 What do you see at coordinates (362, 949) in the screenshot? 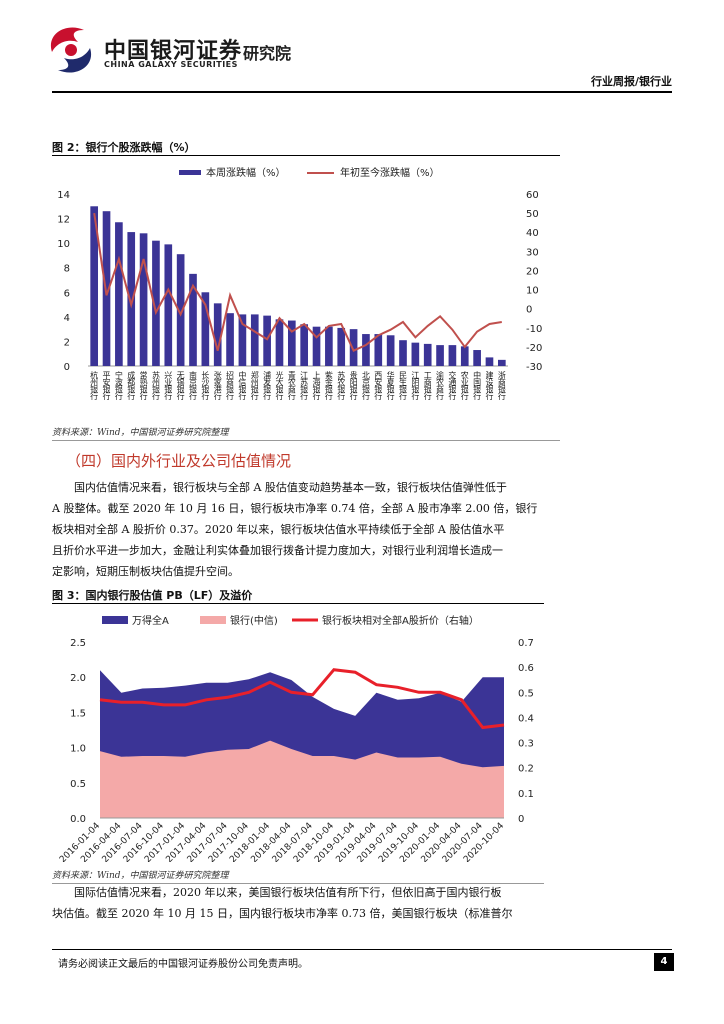
I see `footer-rule` at bounding box center [362, 949].